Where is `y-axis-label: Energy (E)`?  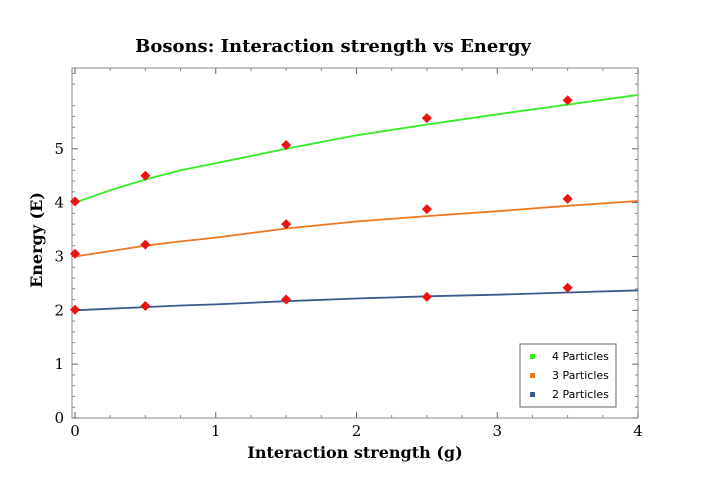 y-axis-label: Energy (E) is located at coordinates (36, 240).